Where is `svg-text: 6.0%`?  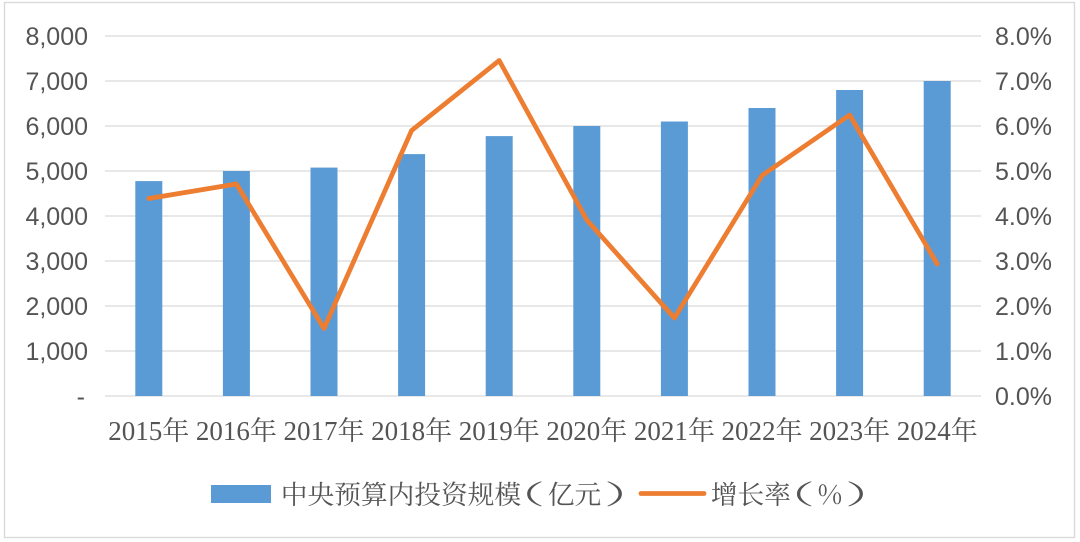 svg-text: 6.0% is located at coordinates (1023, 127).